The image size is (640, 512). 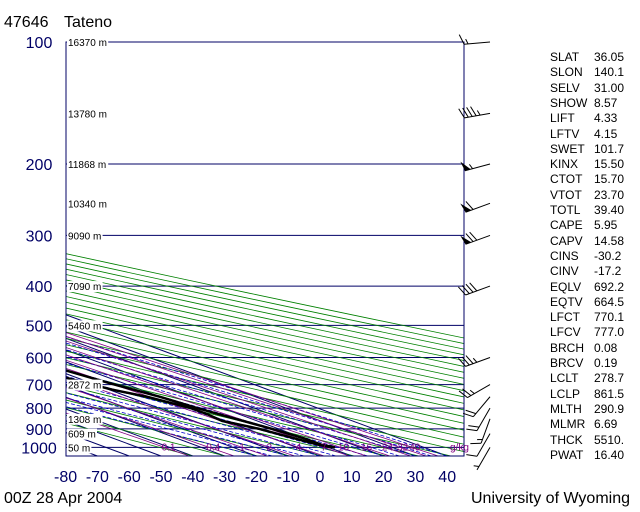 I want to click on index-name: SLAT, so click(x=565, y=57).